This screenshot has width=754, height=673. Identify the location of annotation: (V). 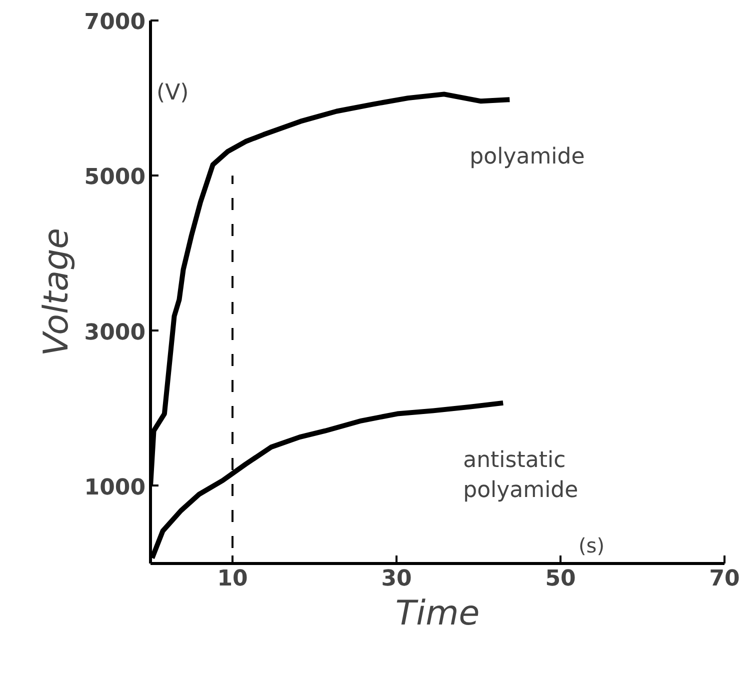
(172, 93).